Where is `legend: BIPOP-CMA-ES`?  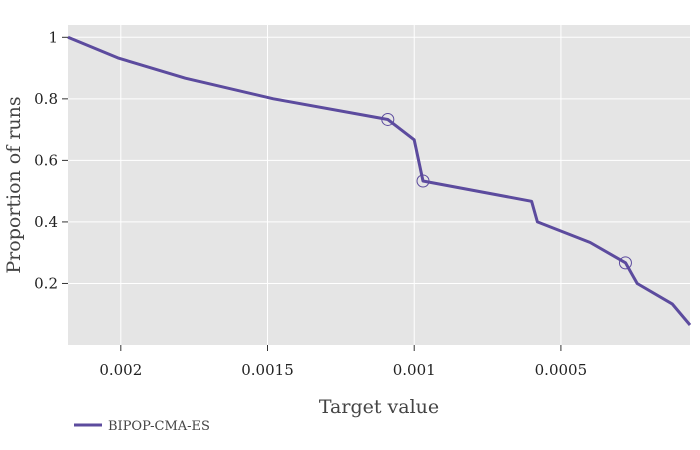 legend: BIPOP-CMA-ES is located at coordinates (142, 426).